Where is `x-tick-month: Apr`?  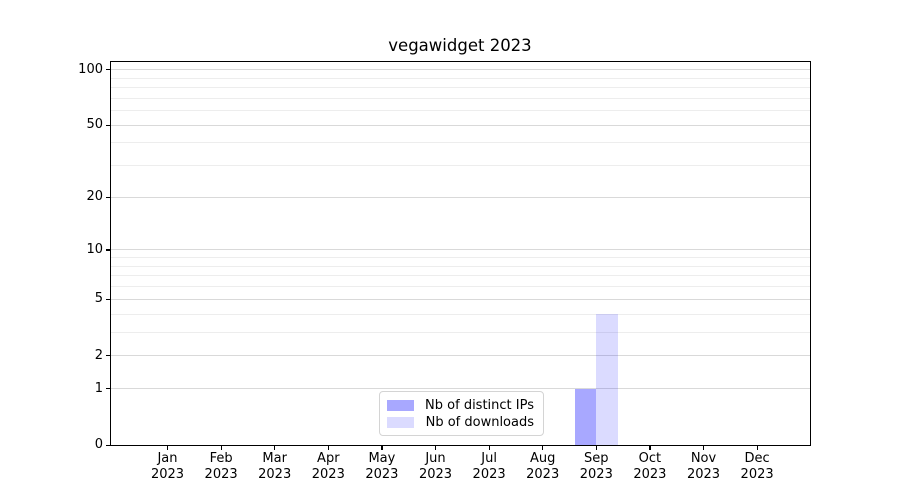 x-tick-month: Apr is located at coordinates (328, 458).